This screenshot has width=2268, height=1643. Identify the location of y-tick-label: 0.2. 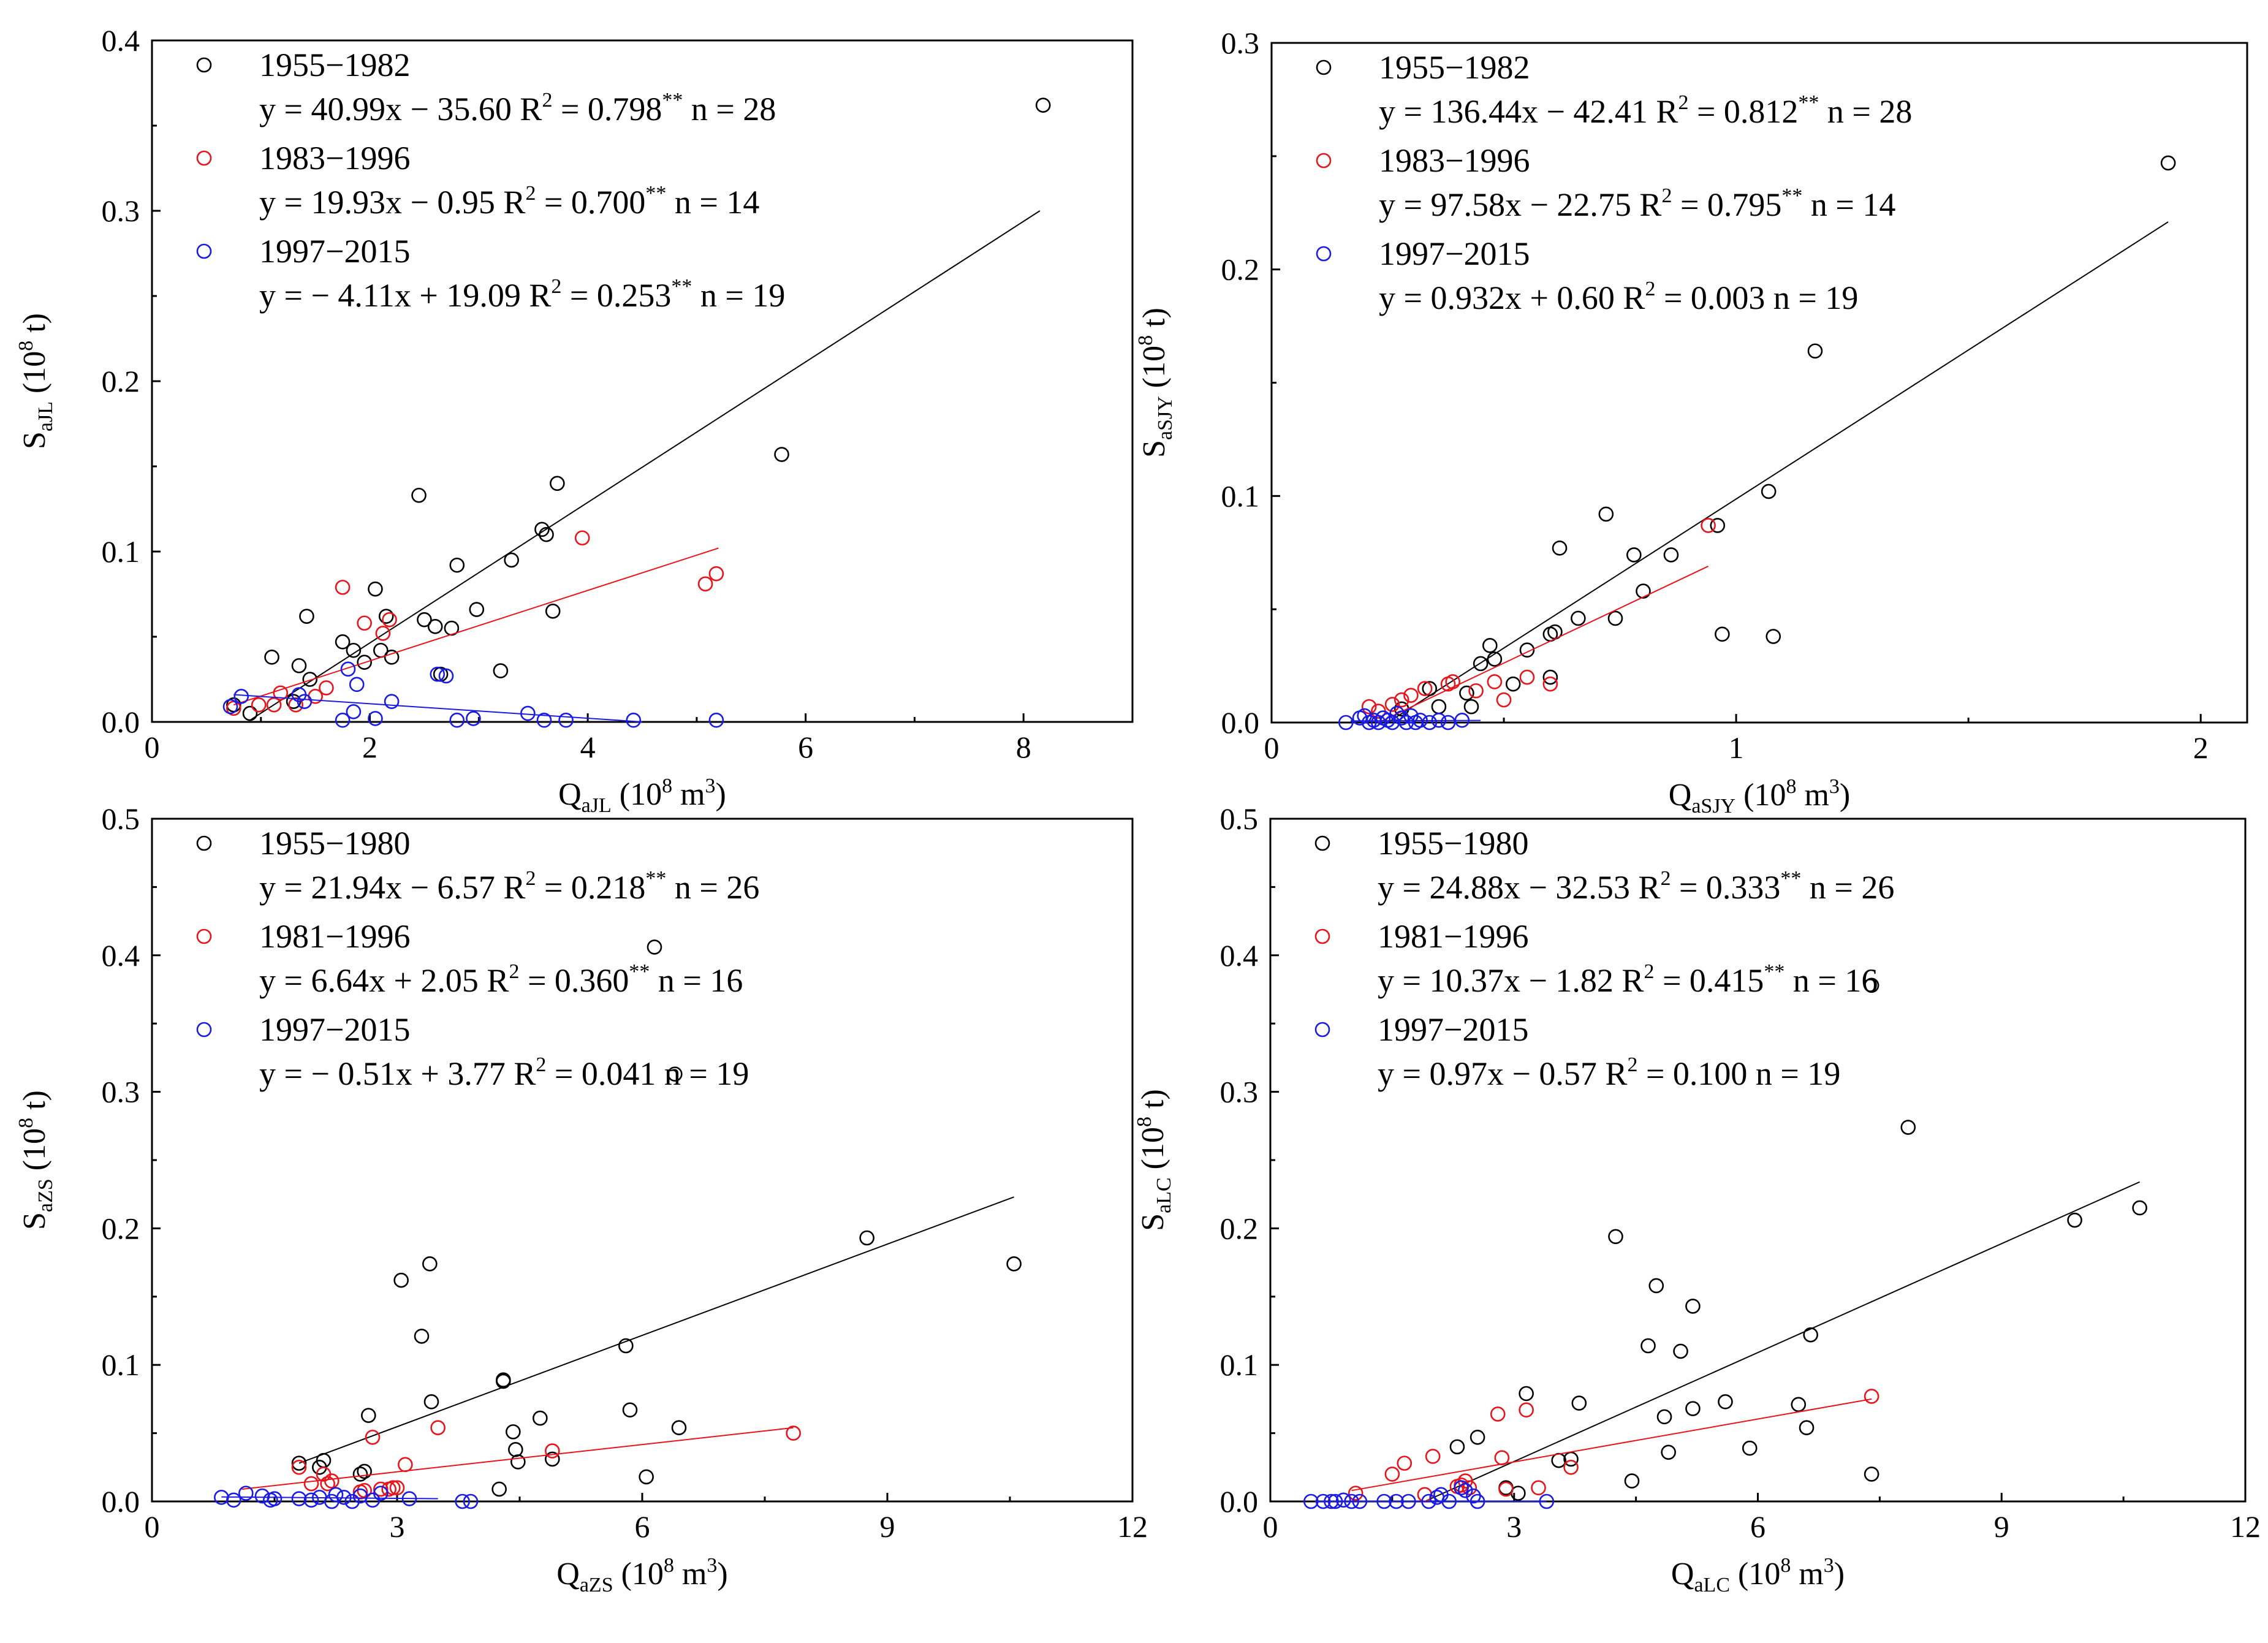
(1239, 1228).